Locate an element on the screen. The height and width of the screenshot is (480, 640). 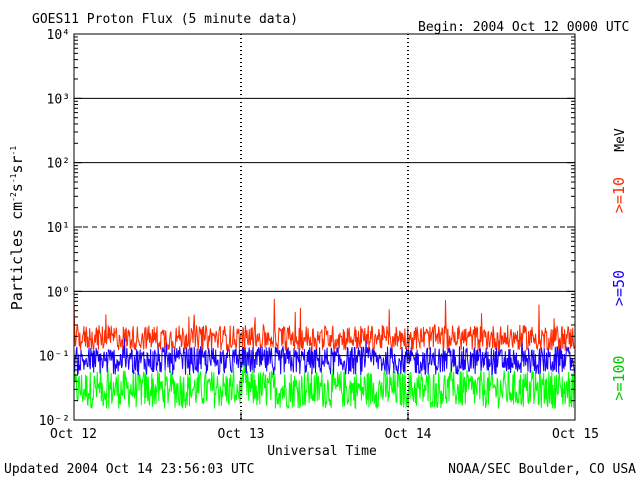
y-tick-label: 10⁻² is located at coordinates (54, 421).